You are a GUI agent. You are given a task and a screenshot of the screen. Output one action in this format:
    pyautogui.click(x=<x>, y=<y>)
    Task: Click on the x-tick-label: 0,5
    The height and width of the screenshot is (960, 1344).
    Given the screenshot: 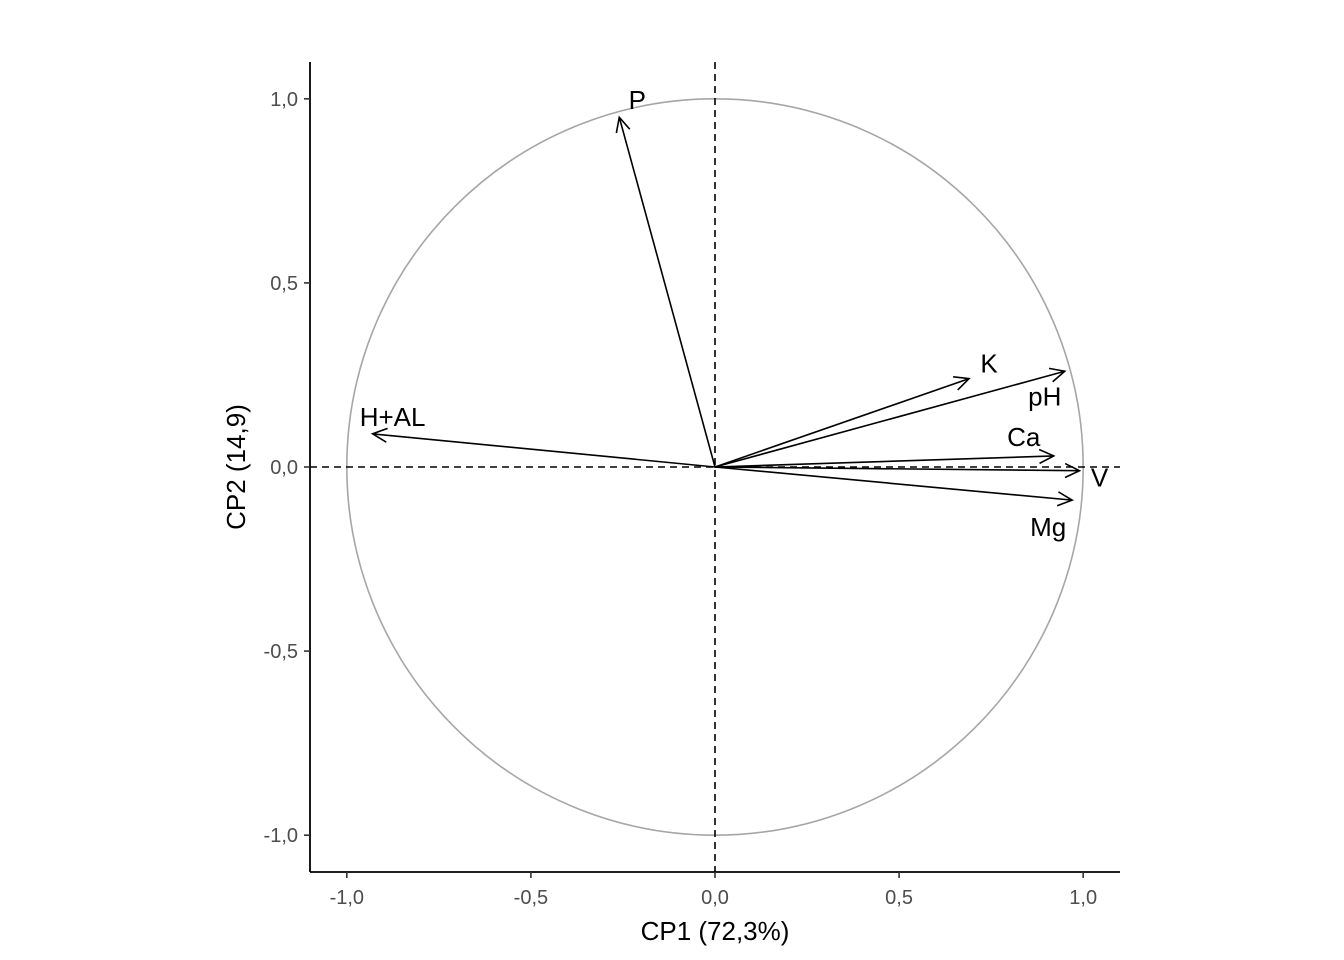 What is the action you would take?
    pyautogui.click(x=899, y=898)
    